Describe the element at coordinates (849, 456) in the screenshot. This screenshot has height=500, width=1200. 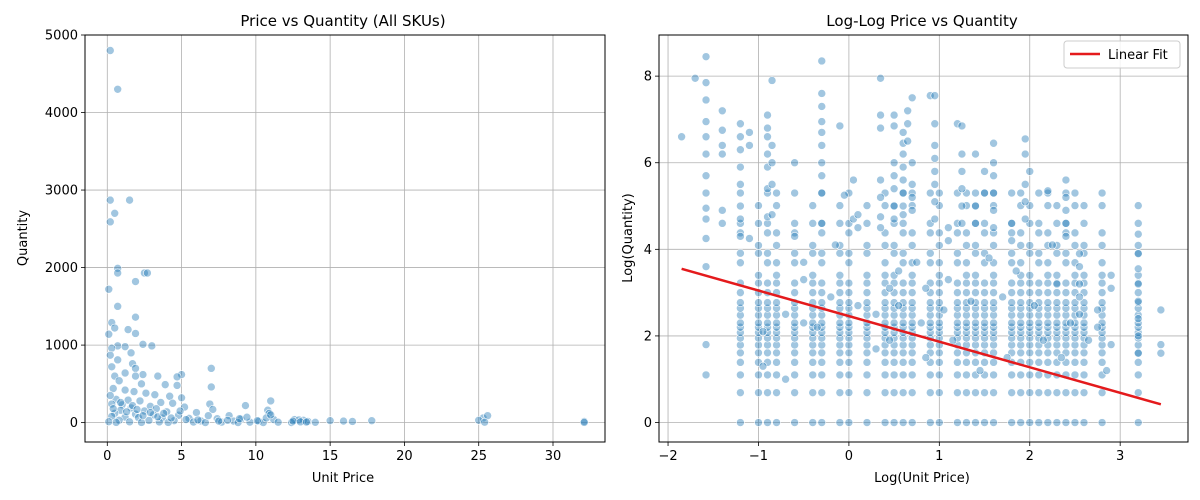
I see `right-x-tick-label: 0` at that location.